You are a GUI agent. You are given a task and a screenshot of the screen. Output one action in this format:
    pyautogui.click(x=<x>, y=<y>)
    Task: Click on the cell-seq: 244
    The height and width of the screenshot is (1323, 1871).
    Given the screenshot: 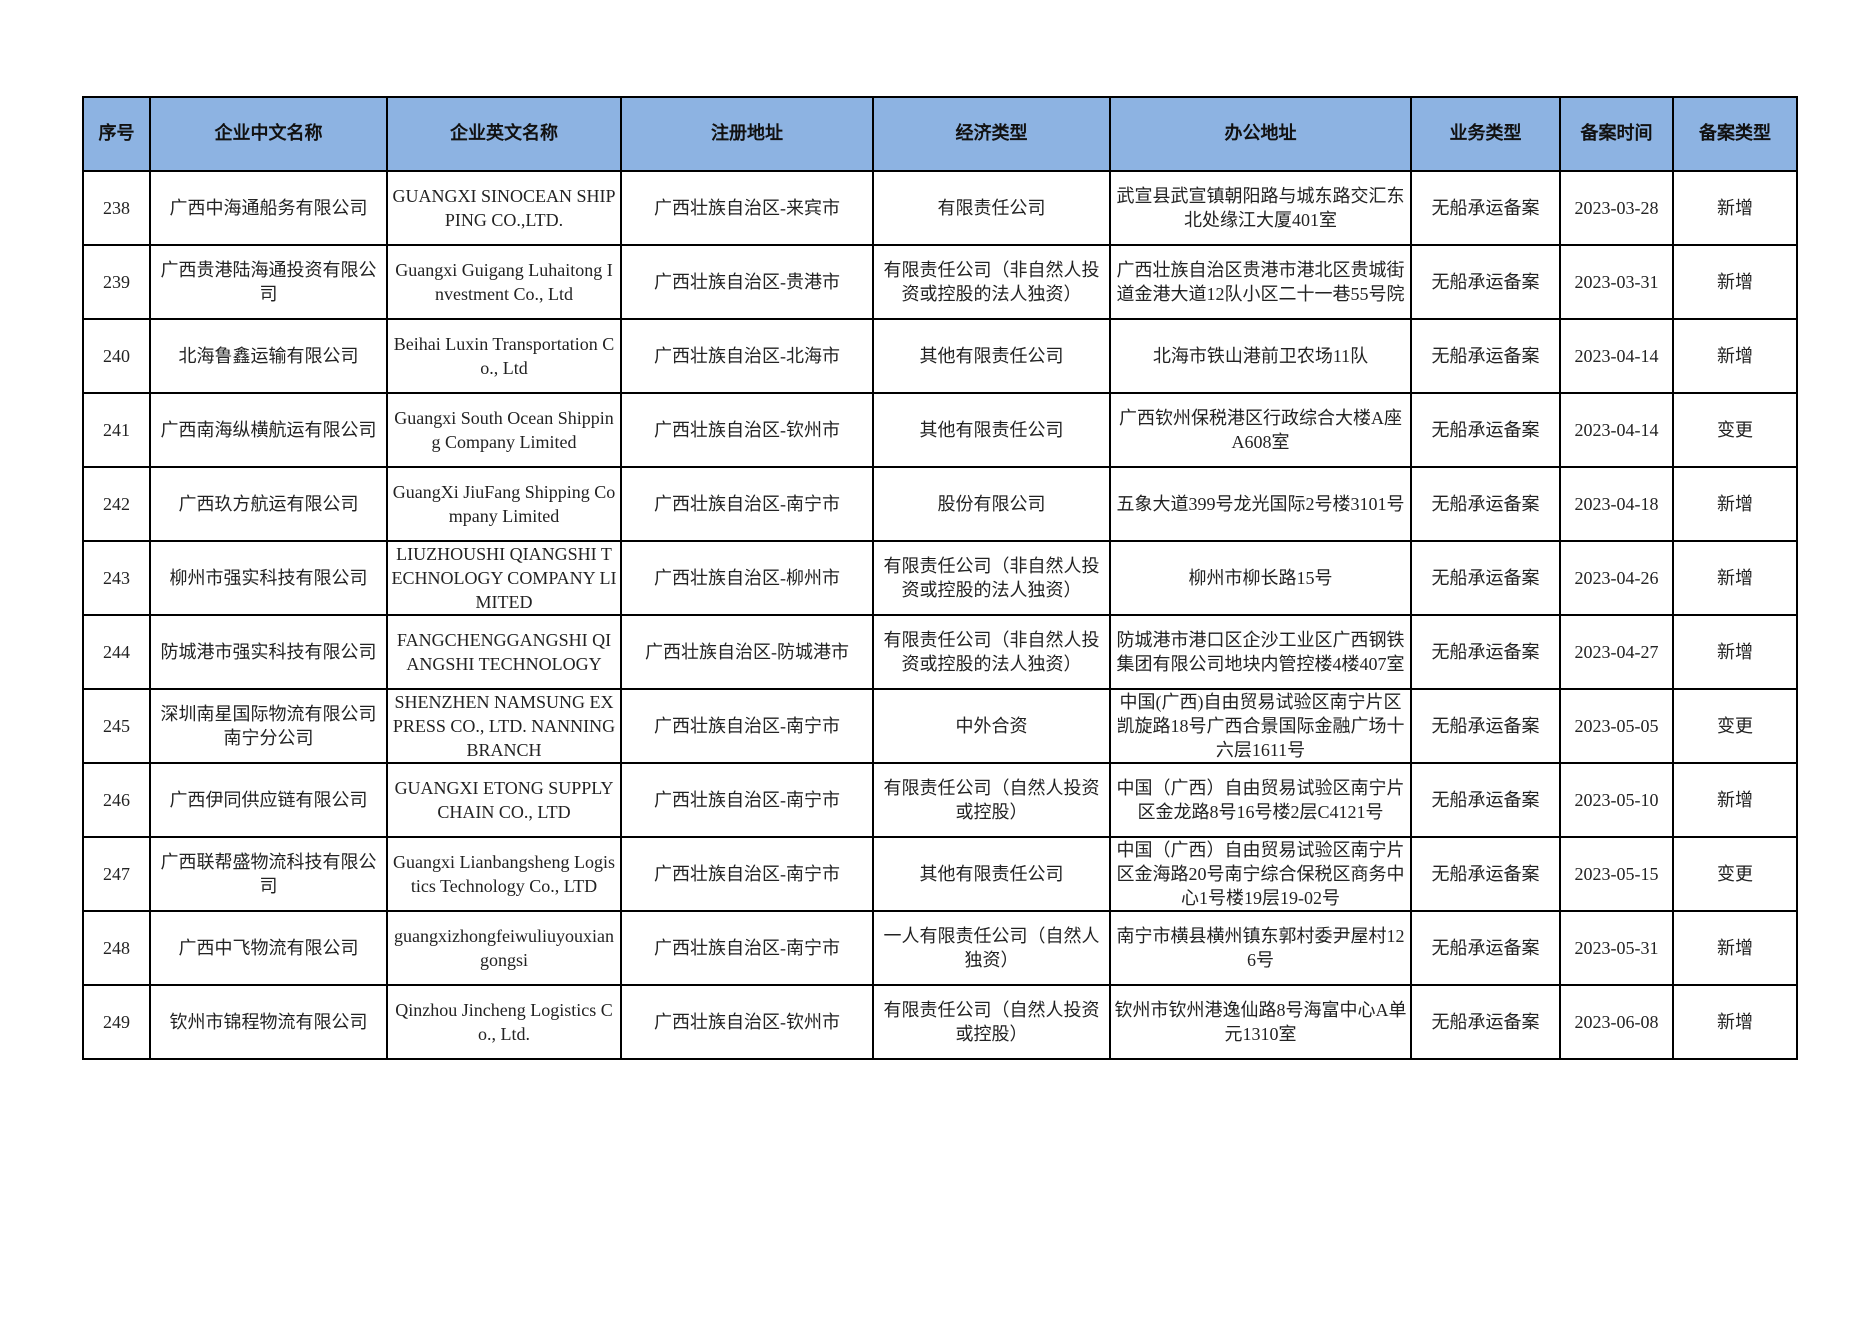 What is the action you would take?
    pyautogui.click(x=116, y=652)
    